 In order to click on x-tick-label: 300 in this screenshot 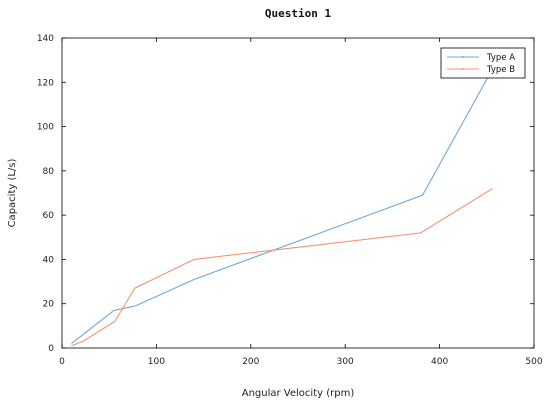, I will do `click(345, 362)`.